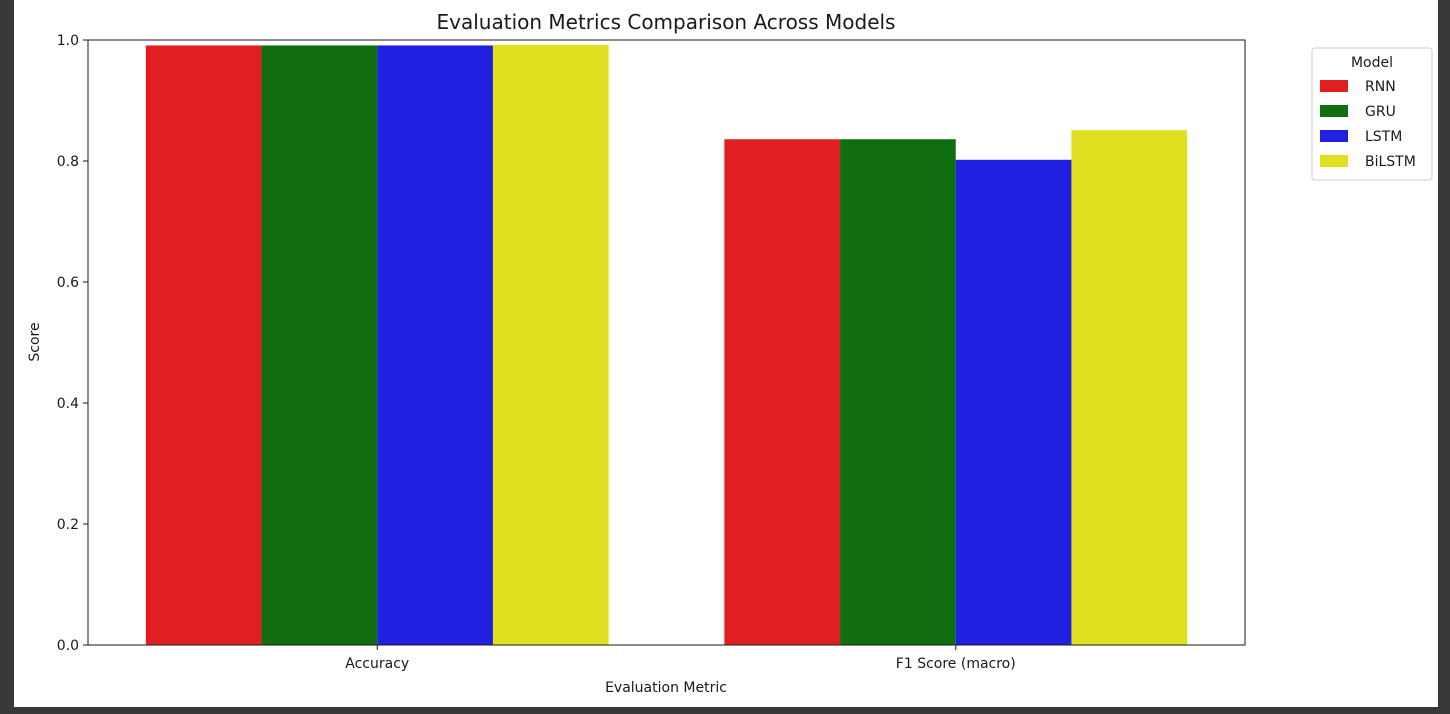 The height and width of the screenshot is (714, 1450). Describe the element at coordinates (1380, 112) in the screenshot. I see `legend-label-gru: GRU` at that location.